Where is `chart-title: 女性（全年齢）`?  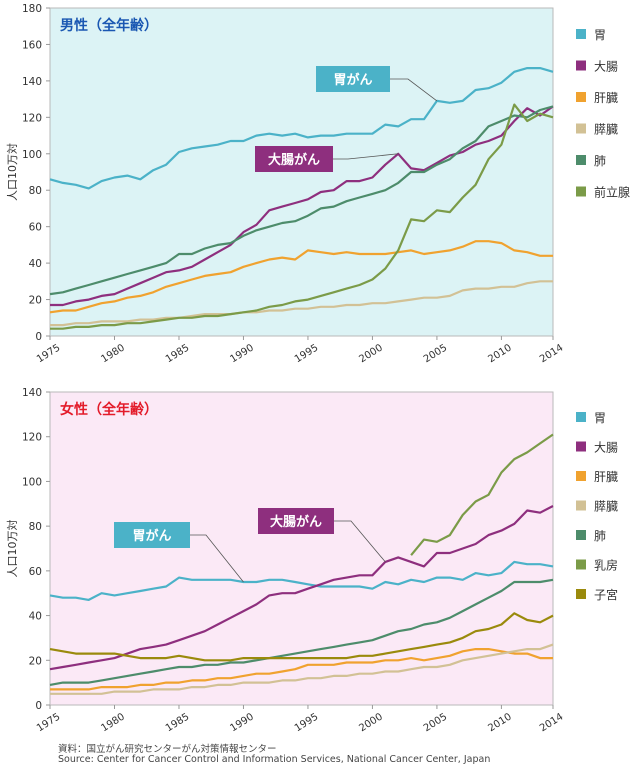 chart-title: 女性（全年齢） is located at coordinates (109, 409).